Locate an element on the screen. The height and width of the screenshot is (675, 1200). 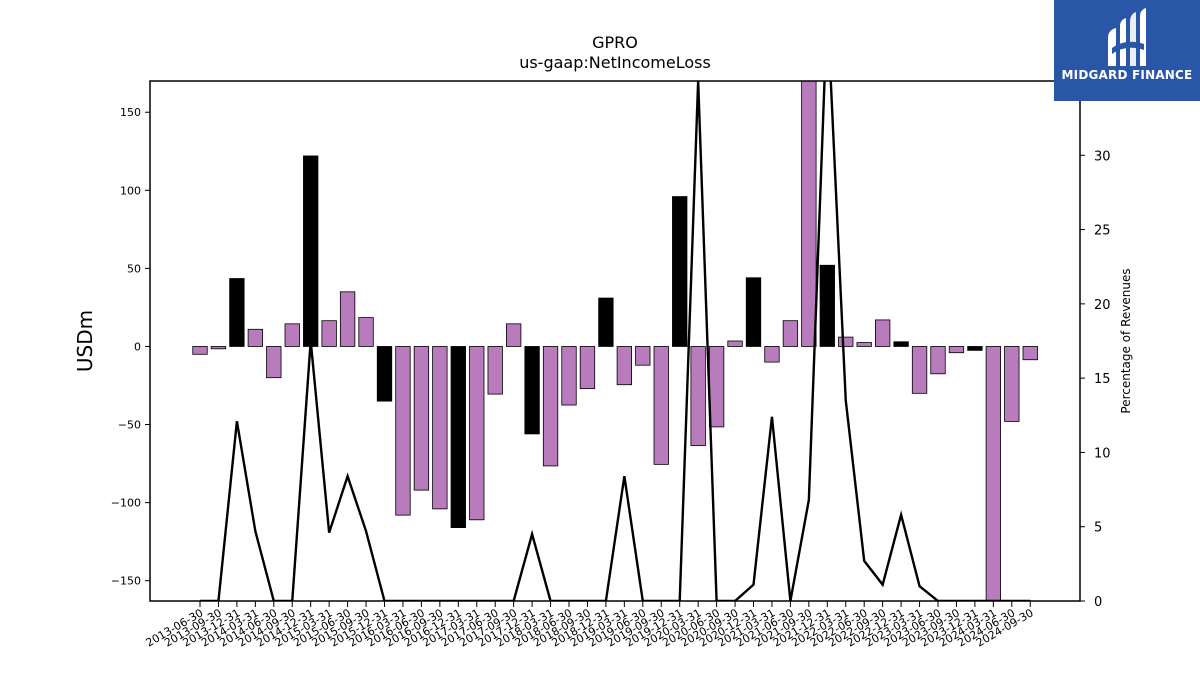
y-tick-label: −50 is located at coordinates (129, 425).